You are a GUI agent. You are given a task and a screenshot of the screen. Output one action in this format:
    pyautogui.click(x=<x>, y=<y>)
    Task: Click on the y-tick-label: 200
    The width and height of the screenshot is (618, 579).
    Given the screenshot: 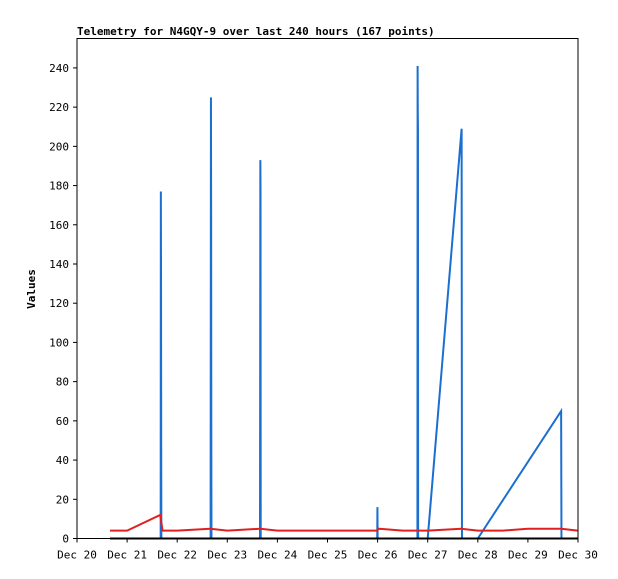 What is the action you would take?
    pyautogui.click(x=59, y=146)
    